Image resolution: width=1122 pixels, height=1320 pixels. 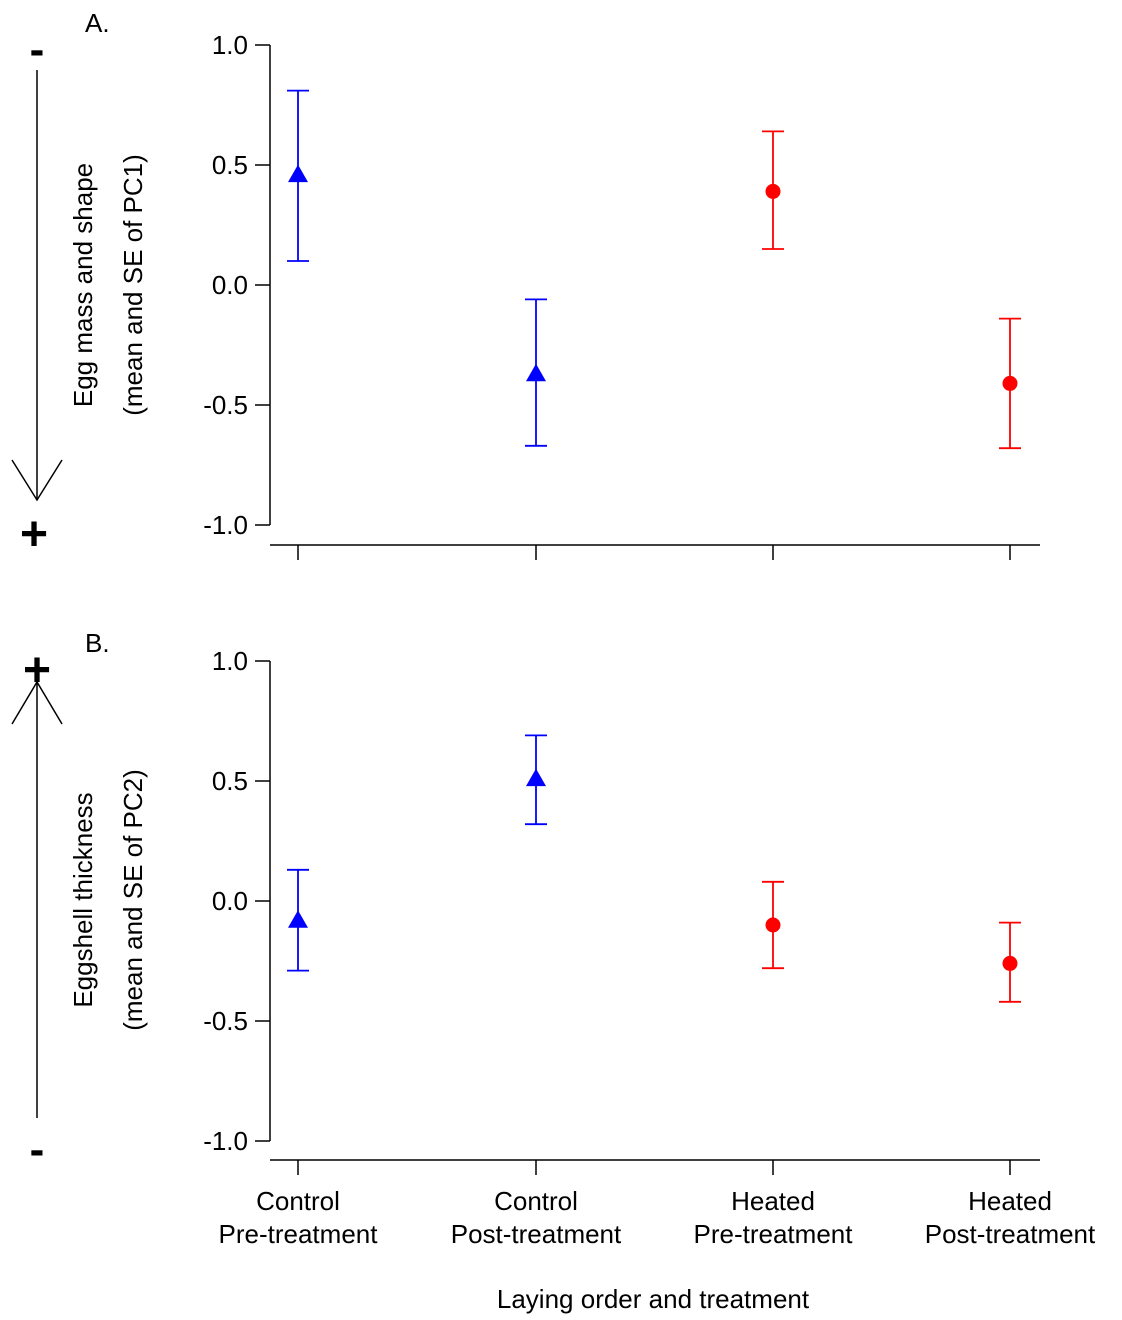 What do you see at coordinates (230, 781) in the screenshot?
I see `panel-b-y-tick-label: 0.5` at bounding box center [230, 781].